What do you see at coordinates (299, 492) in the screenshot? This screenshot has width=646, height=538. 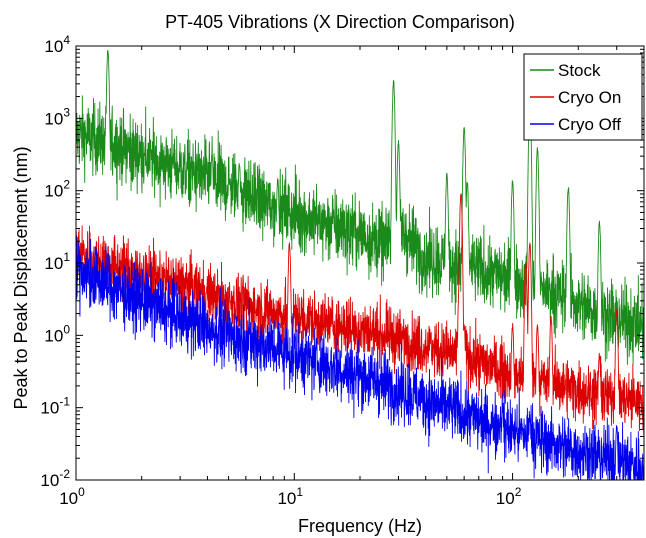 I see `x-tick-label-exponent: 1` at bounding box center [299, 492].